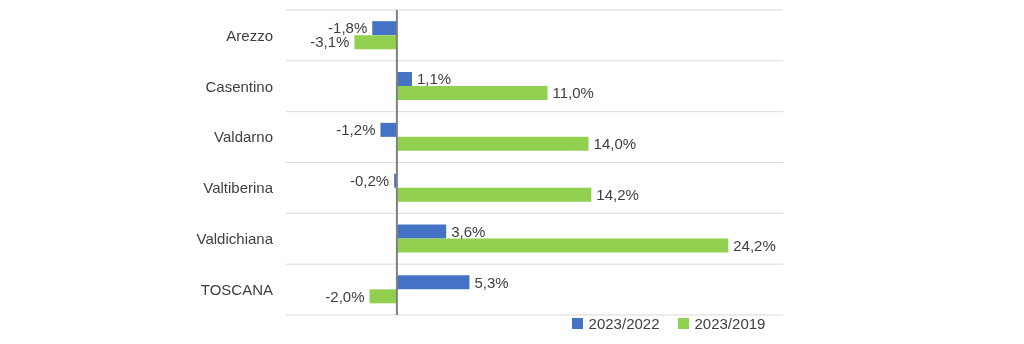  Describe the element at coordinates (624, 323) in the screenshot. I see `legend-label: 2023/2022` at that location.